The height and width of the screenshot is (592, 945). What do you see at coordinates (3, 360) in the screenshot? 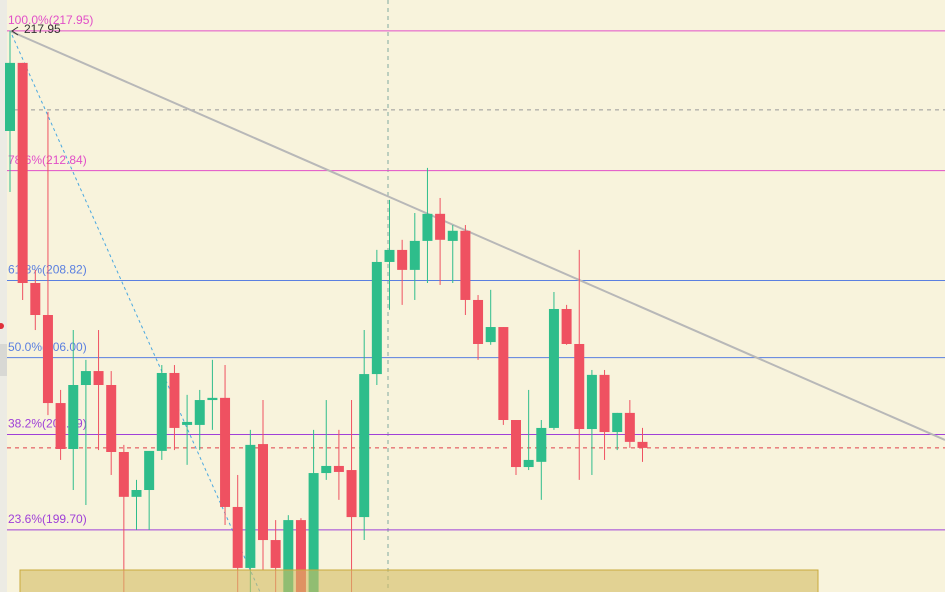
I see `left-handle` at bounding box center [3, 360].